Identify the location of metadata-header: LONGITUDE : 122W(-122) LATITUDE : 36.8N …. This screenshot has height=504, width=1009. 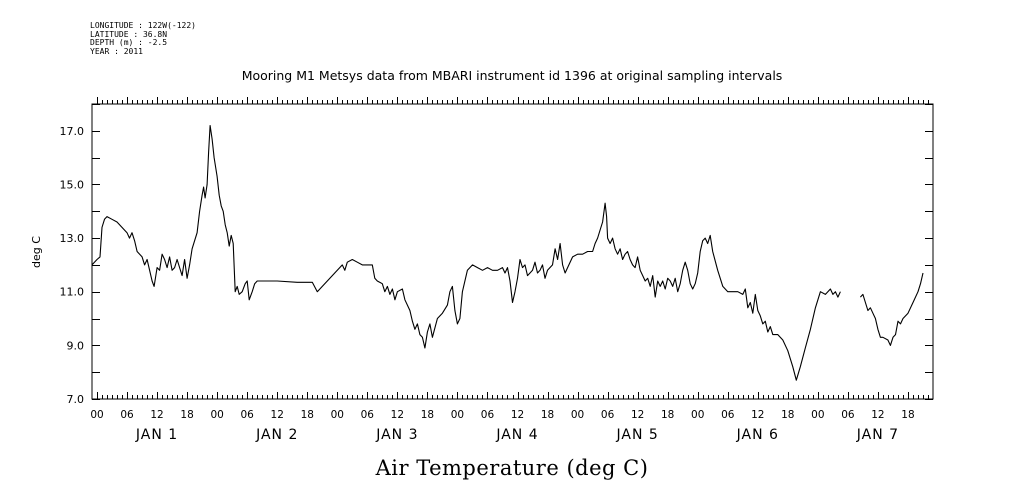
(143, 38).